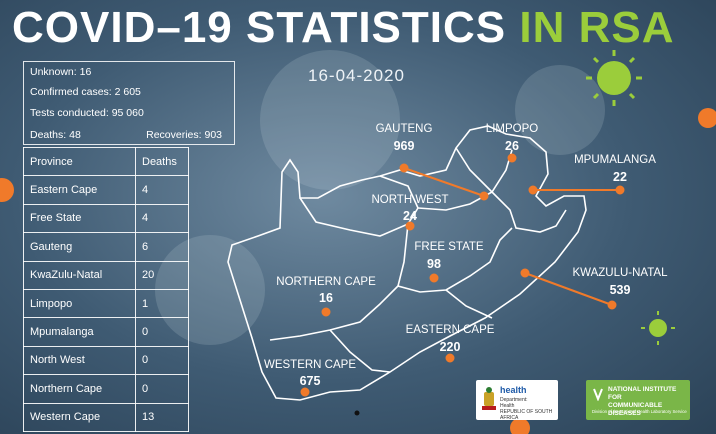  Describe the element at coordinates (514, 400) in the screenshot. I see `health-logo-line1: Department:` at that location.